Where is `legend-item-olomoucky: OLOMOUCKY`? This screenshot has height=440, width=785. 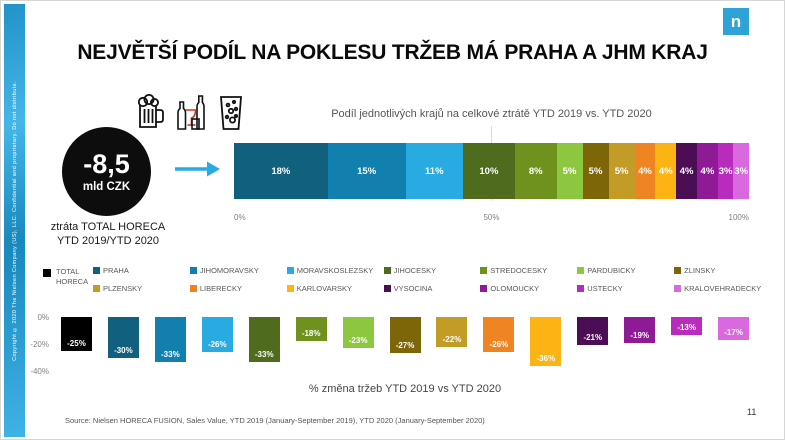
legend-item-olomoucky: OLOMOUCKY is located at coordinates (528, 288).